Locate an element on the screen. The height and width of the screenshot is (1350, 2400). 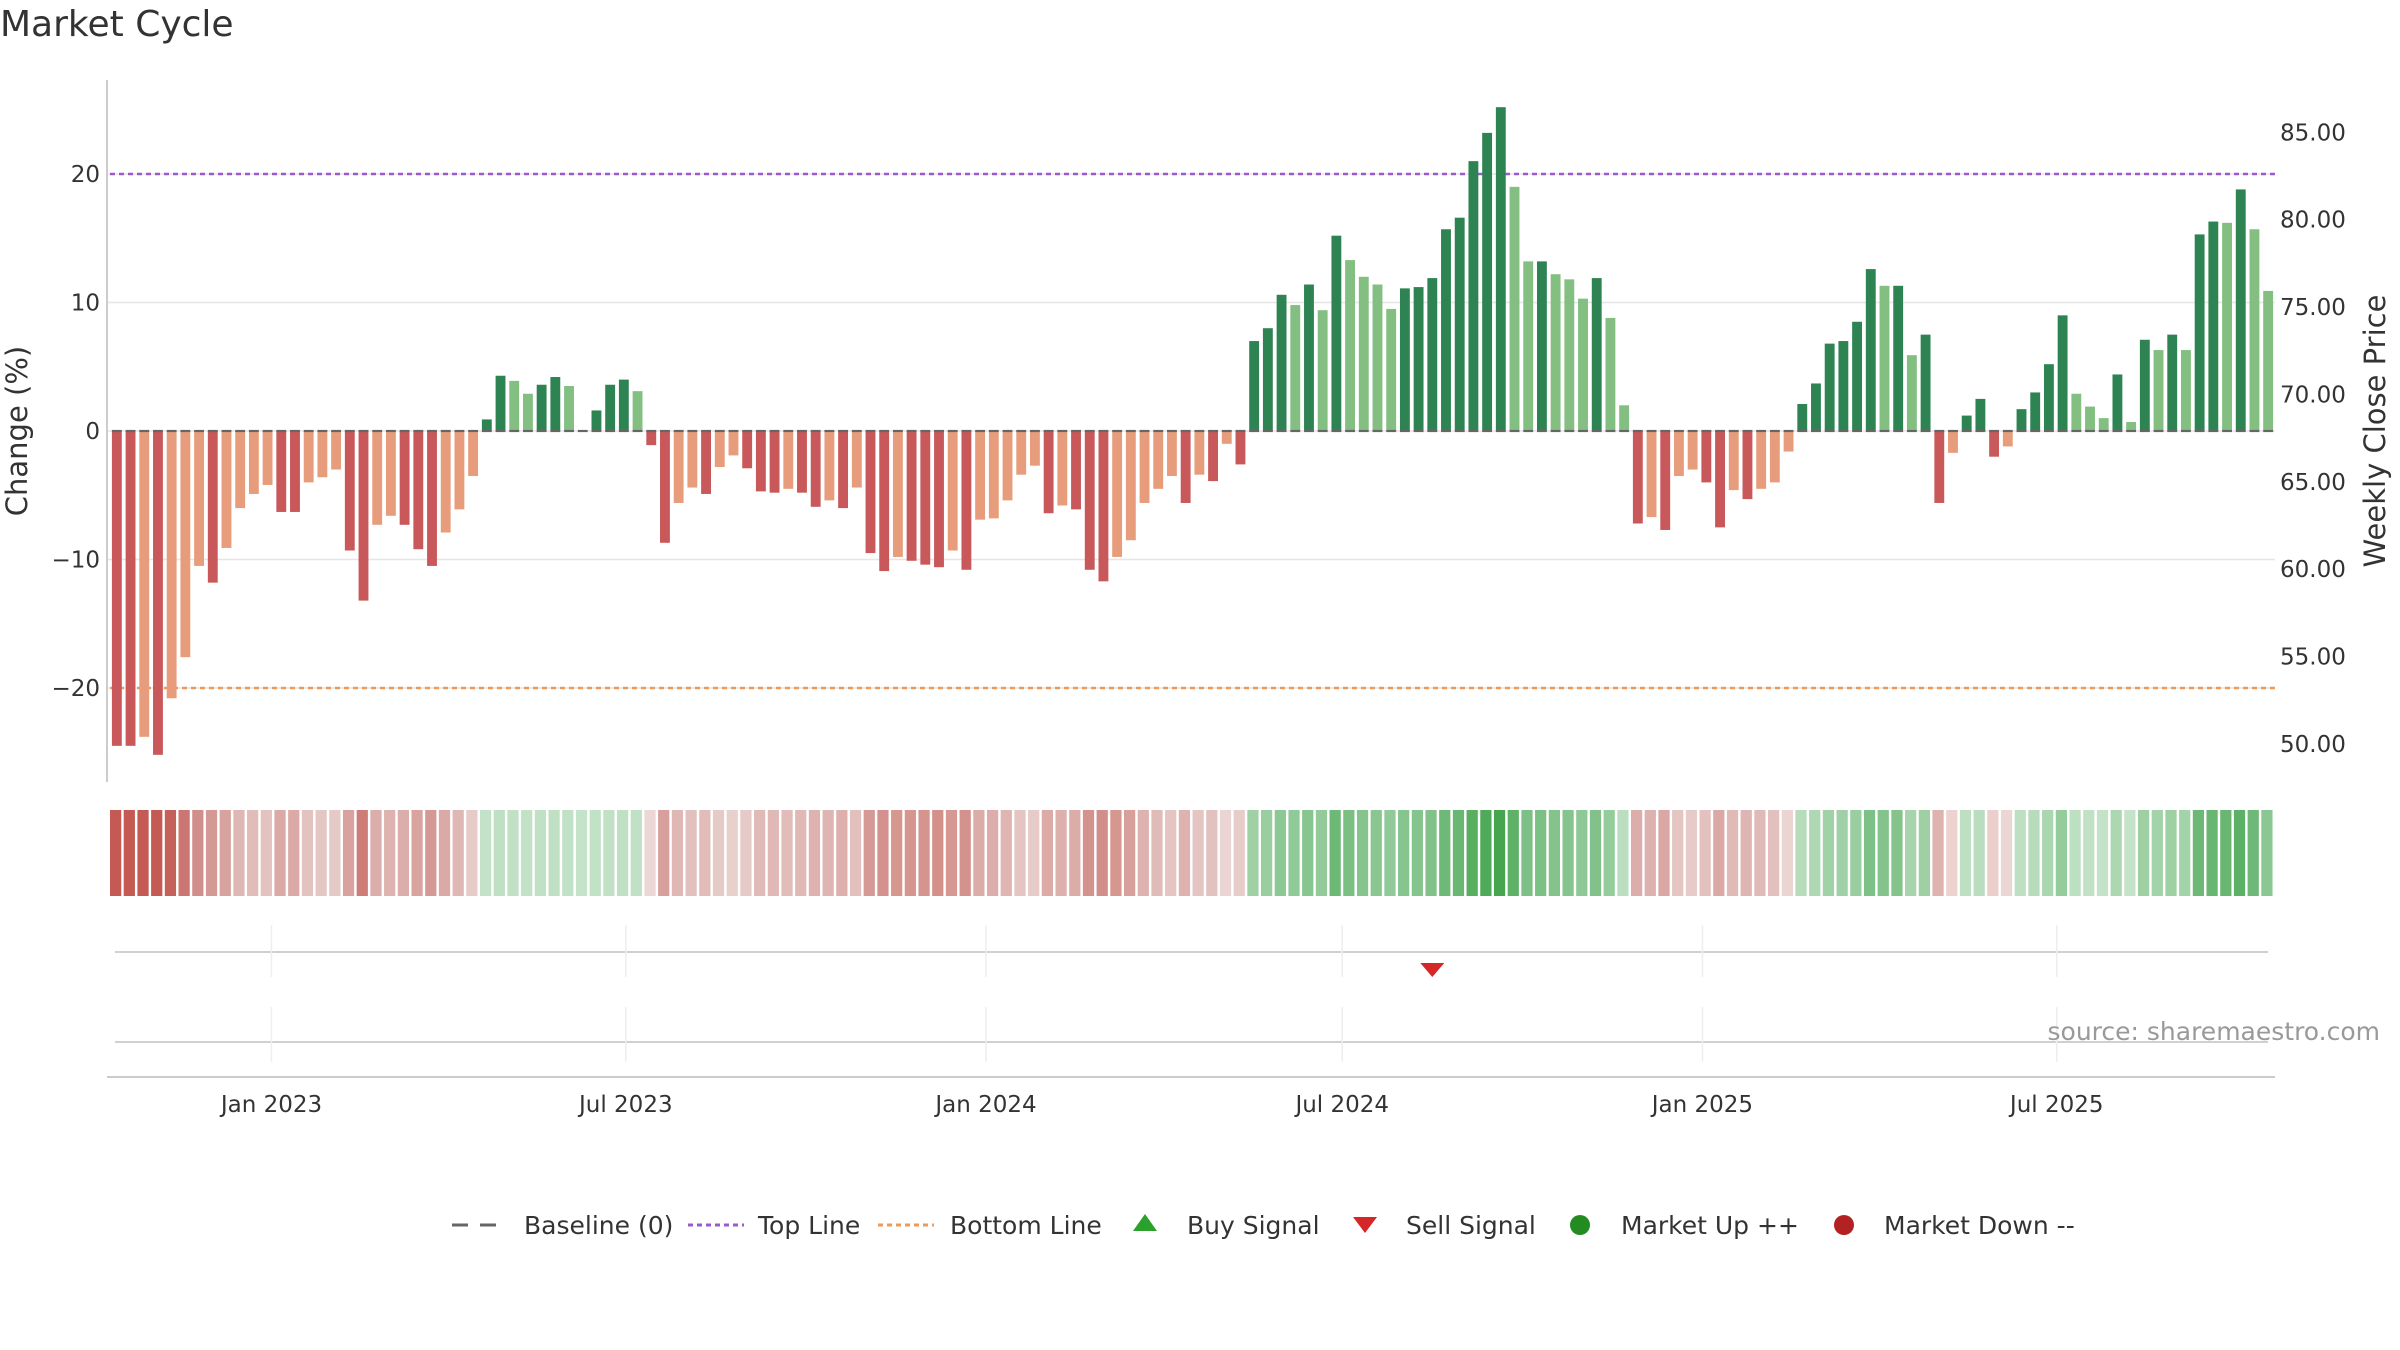
y2-tick-label: 50.00 is located at coordinates (2313, 745).